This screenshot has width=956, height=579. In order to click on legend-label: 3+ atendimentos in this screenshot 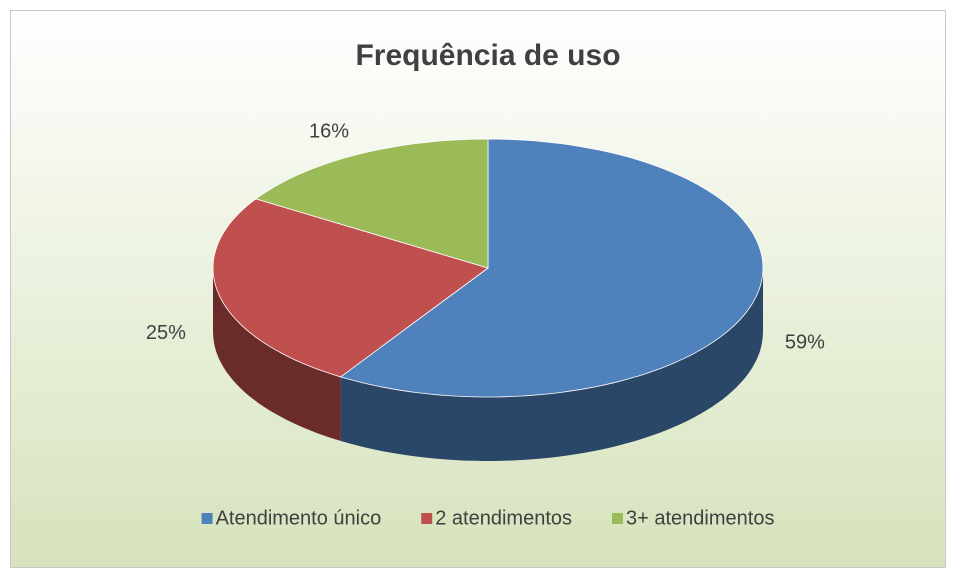, I will do `click(700, 518)`.